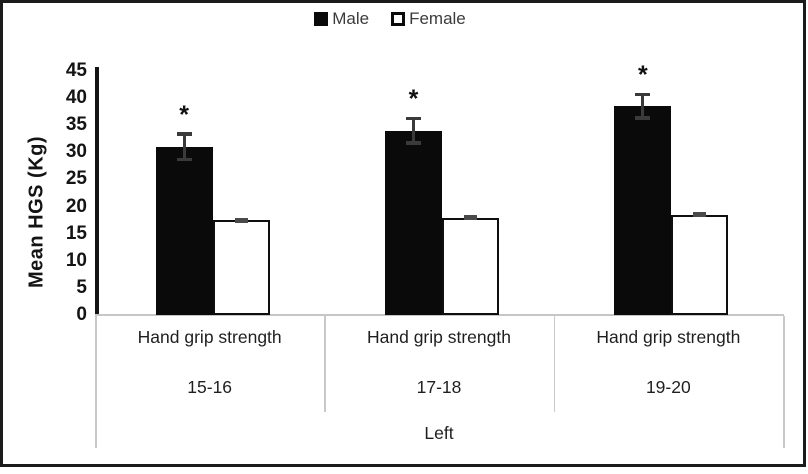  What do you see at coordinates (76, 125) in the screenshot?
I see `y-tick-label-35: 35` at bounding box center [76, 125].